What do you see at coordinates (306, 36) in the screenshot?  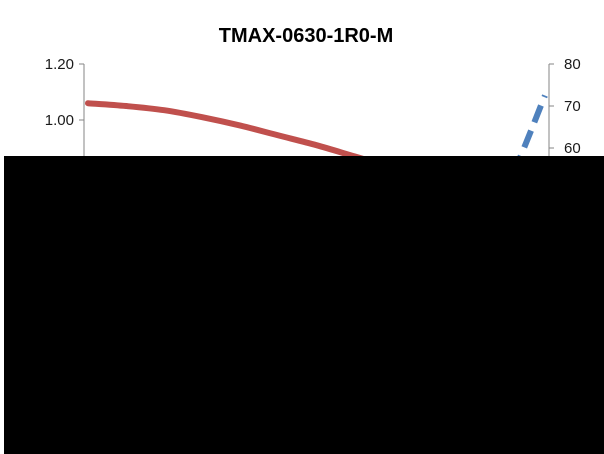 I see `chart-title: TMAX-0630-1R0-M` at bounding box center [306, 36].